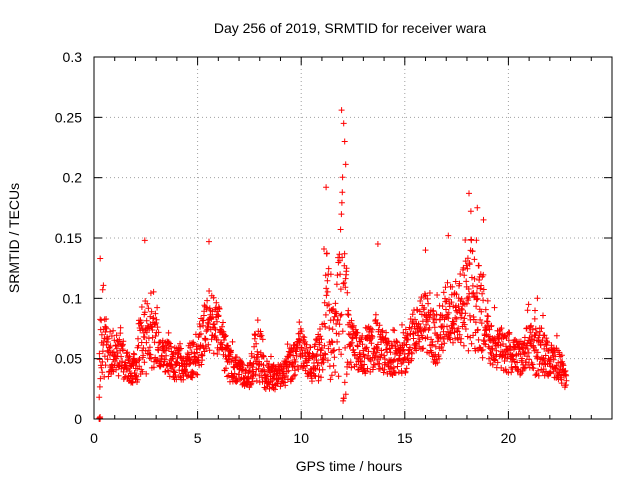 The height and width of the screenshot is (485, 640). I want to click on y-tick-label: 0.2, so click(73, 178).